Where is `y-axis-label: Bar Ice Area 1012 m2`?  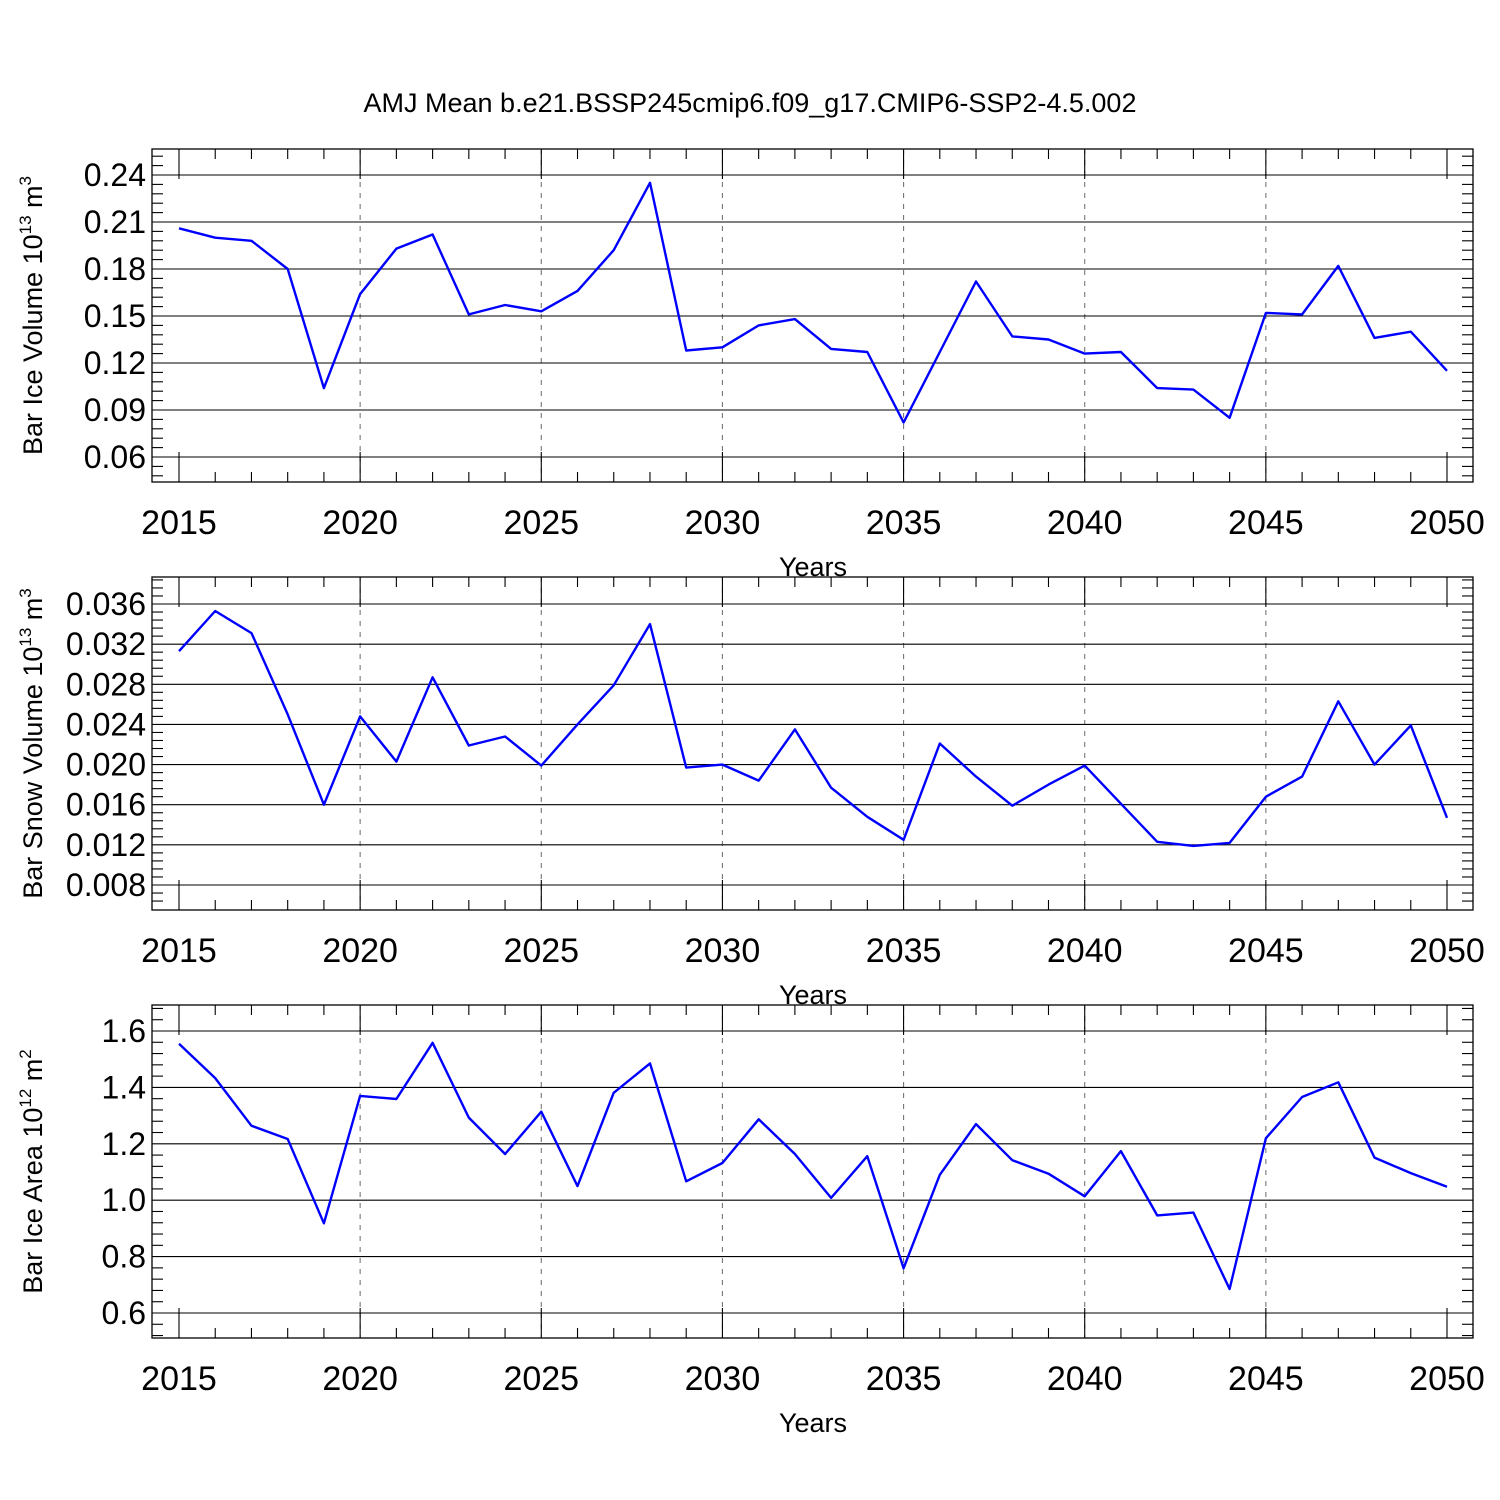 y-axis-label: Bar Ice Area 1012 m2 is located at coordinates (32, 1171).